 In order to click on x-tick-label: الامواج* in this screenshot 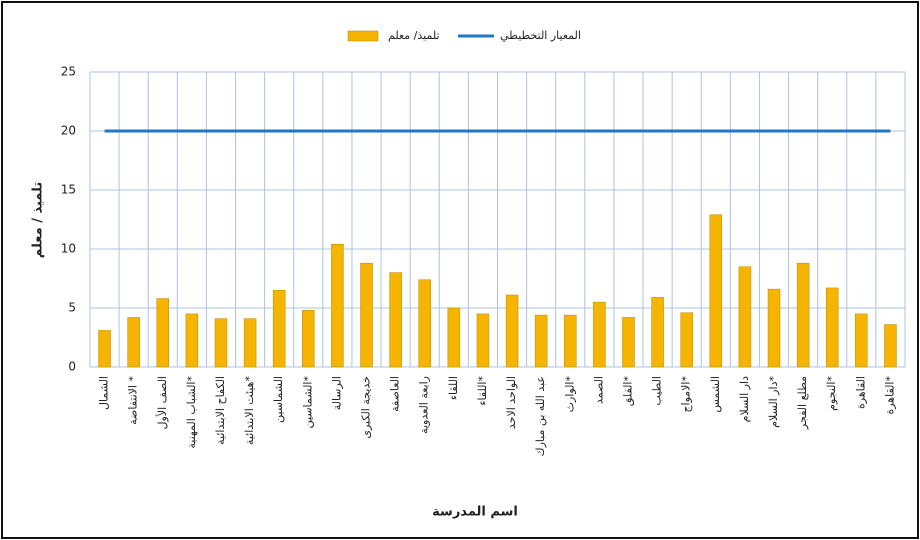, I will do `click(686, 394)`.